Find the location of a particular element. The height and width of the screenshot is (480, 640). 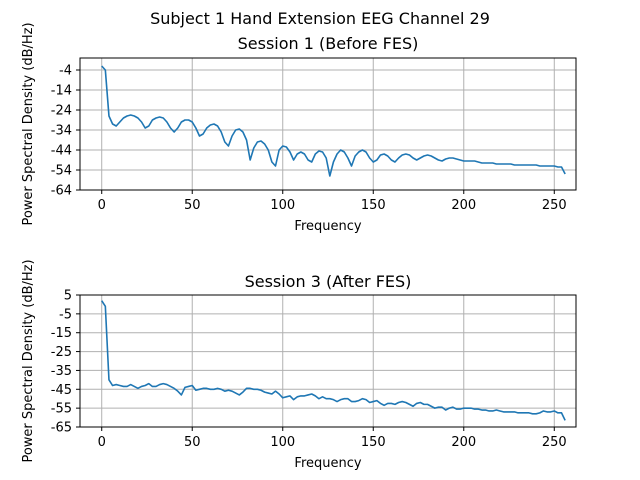

y-tick-label: -44 is located at coordinates (61, 151).